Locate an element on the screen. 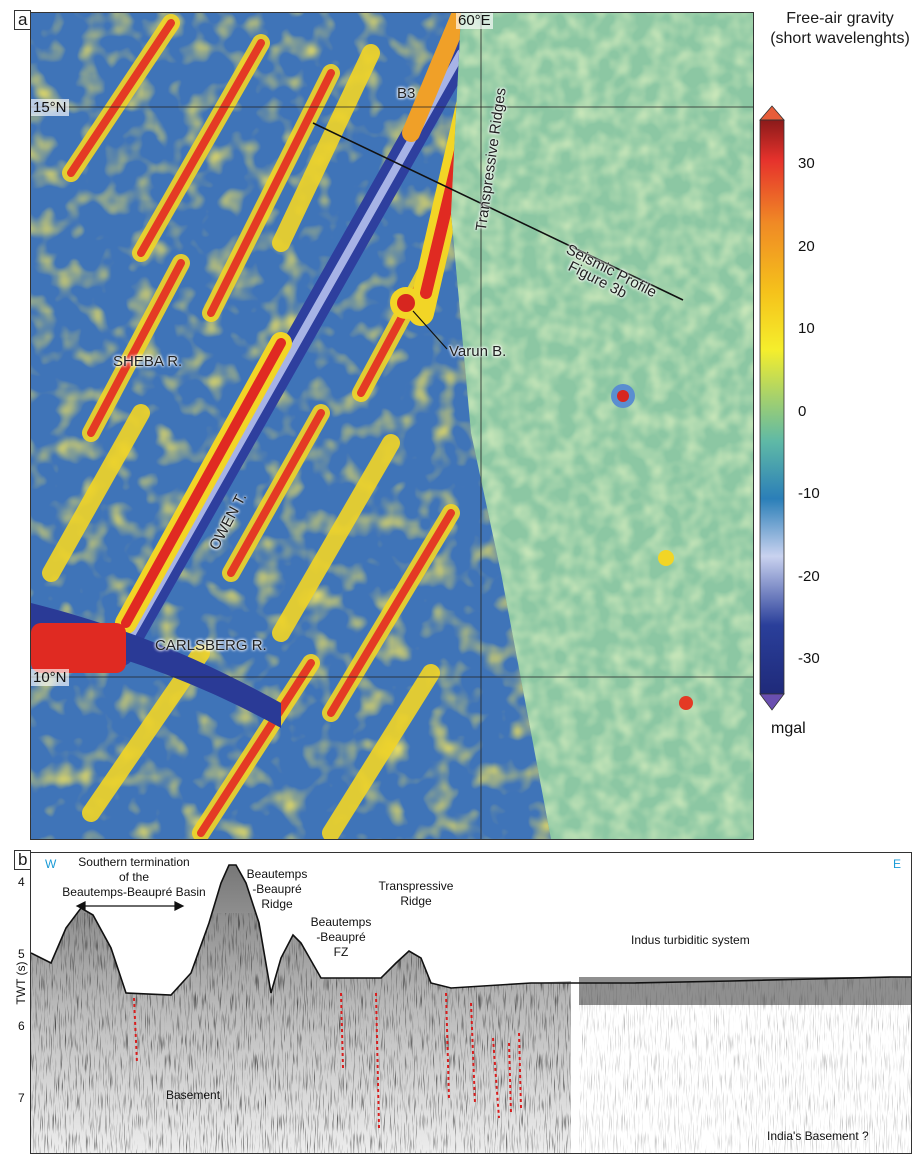 The width and height of the screenshot is (921, 1155). india-basement-label: India's Basement ? is located at coordinates (818, 1136).